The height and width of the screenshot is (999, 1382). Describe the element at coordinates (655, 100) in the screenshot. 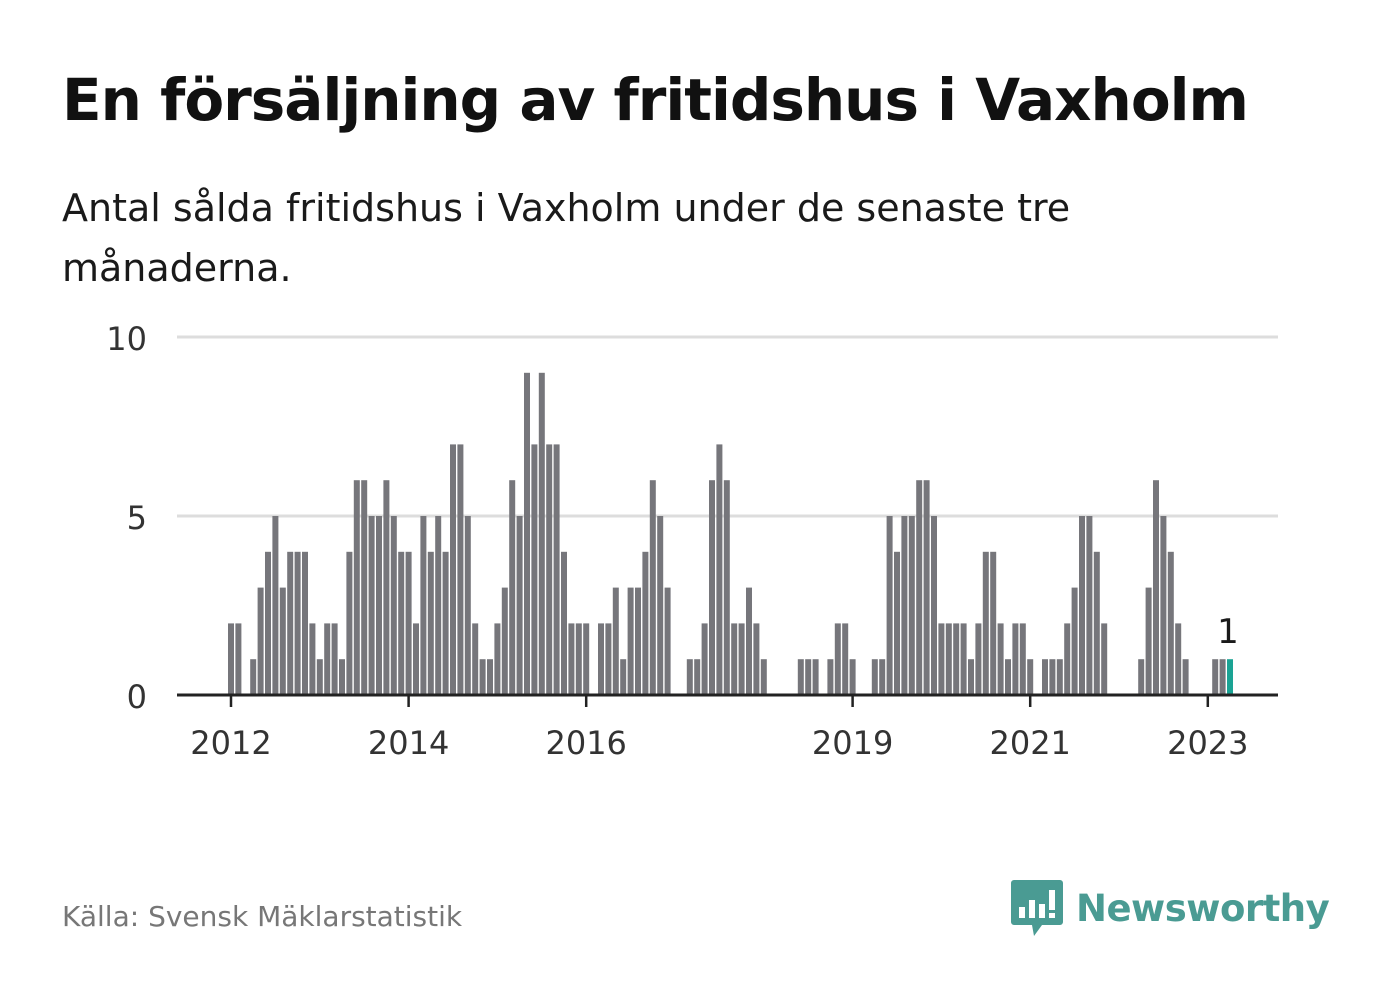

I see `chart-title: En försäljning av fritidshus i Vaxholm` at that location.